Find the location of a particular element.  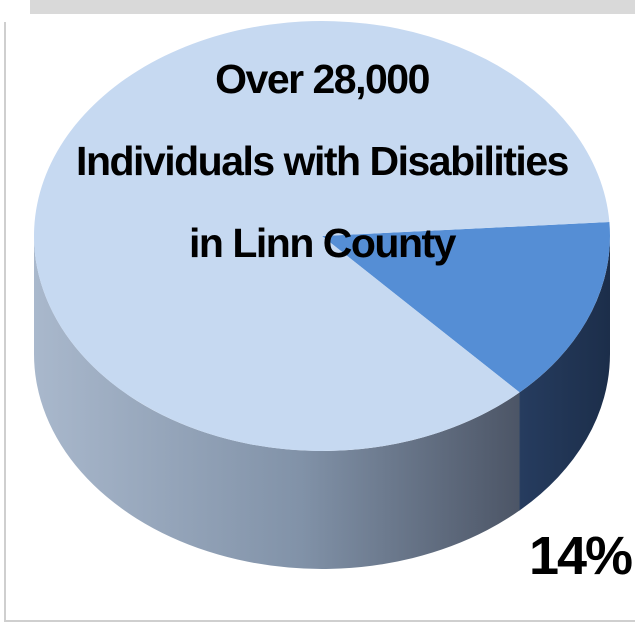

left-border is located at coordinates (5, 322).